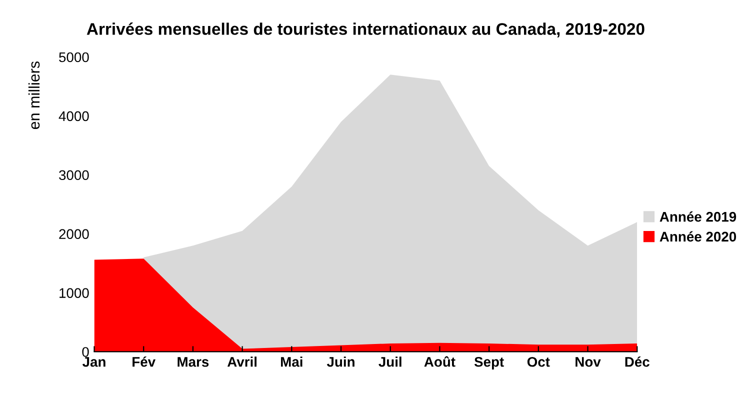 The height and width of the screenshot is (393, 754). Describe the element at coordinates (193, 362) in the screenshot. I see `x-tick-label: Mars` at that location.